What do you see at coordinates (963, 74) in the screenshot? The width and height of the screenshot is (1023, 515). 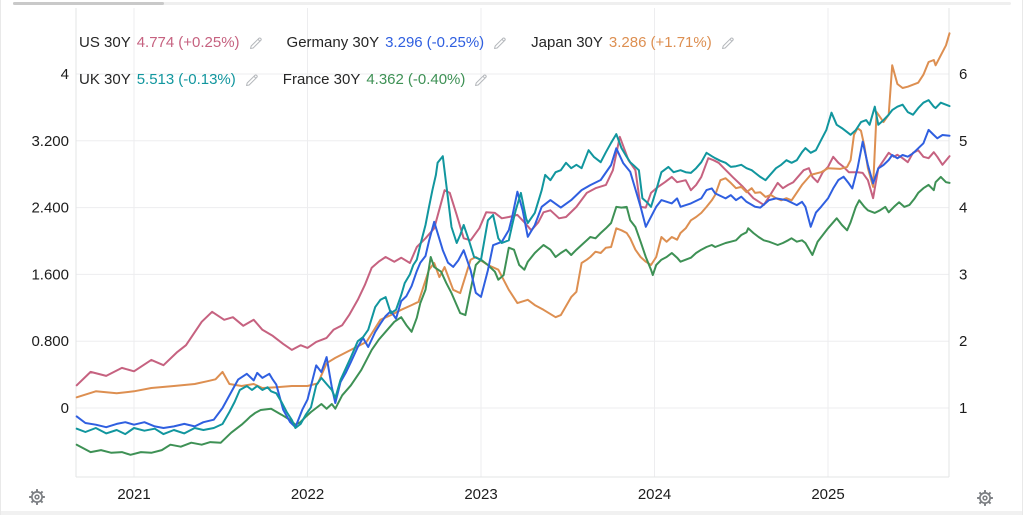 I see `right-axis-tick-label: 6` at bounding box center [963, 74].